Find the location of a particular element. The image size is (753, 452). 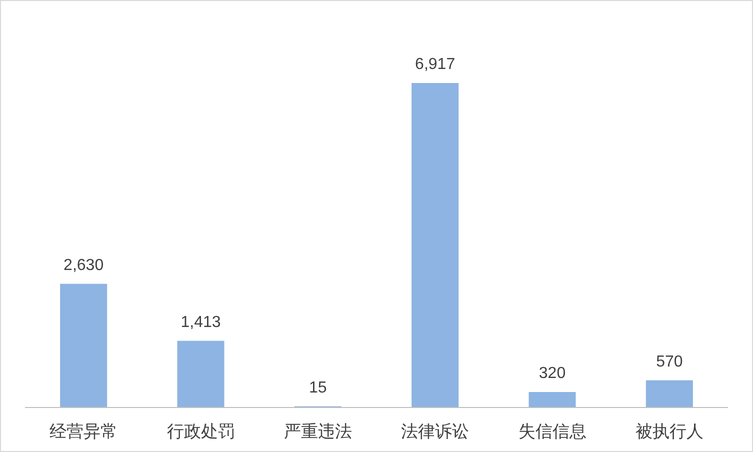

x-tick-label: 严重违法 is located at coordinates (318, 431).